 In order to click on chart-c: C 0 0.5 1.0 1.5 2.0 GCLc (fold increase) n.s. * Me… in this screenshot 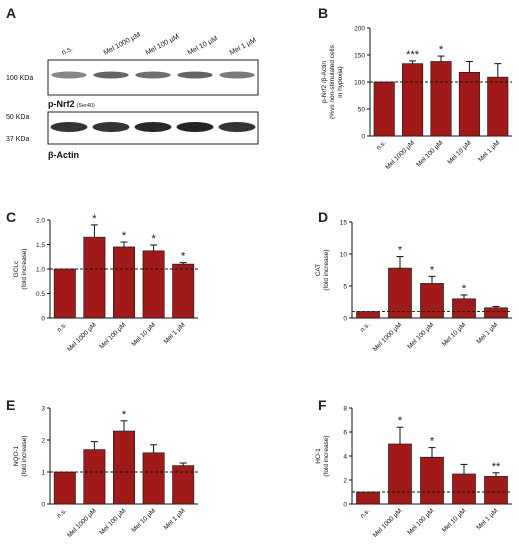, I will do `click(102, 281)`.